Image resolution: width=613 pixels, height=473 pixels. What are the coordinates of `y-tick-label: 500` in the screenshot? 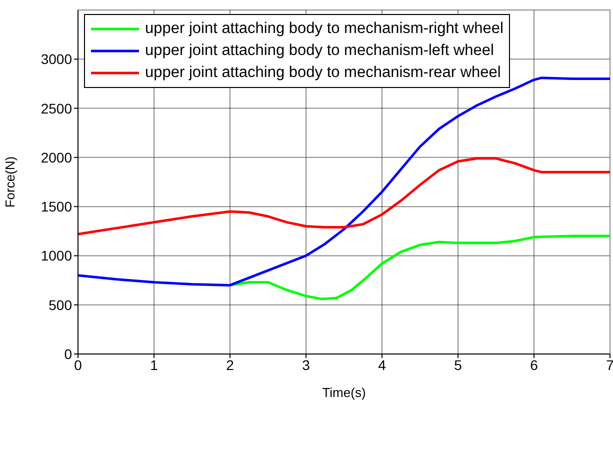 It's located at (60, 304).